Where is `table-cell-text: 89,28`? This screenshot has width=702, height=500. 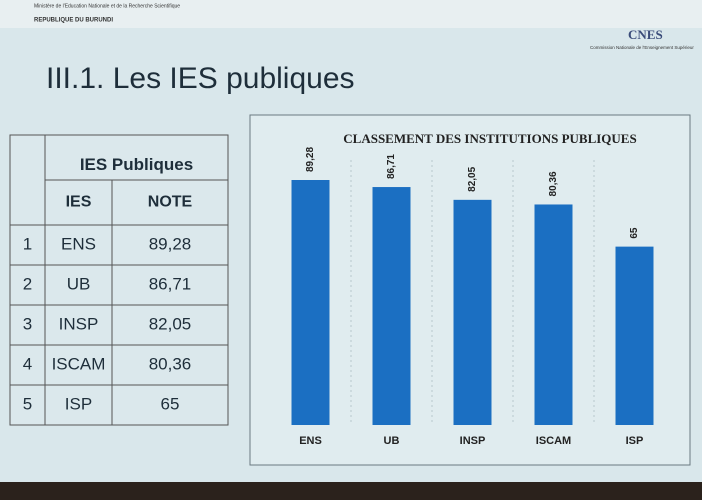 table-cell-text: 89,28 is located at coordinates (170, 243).